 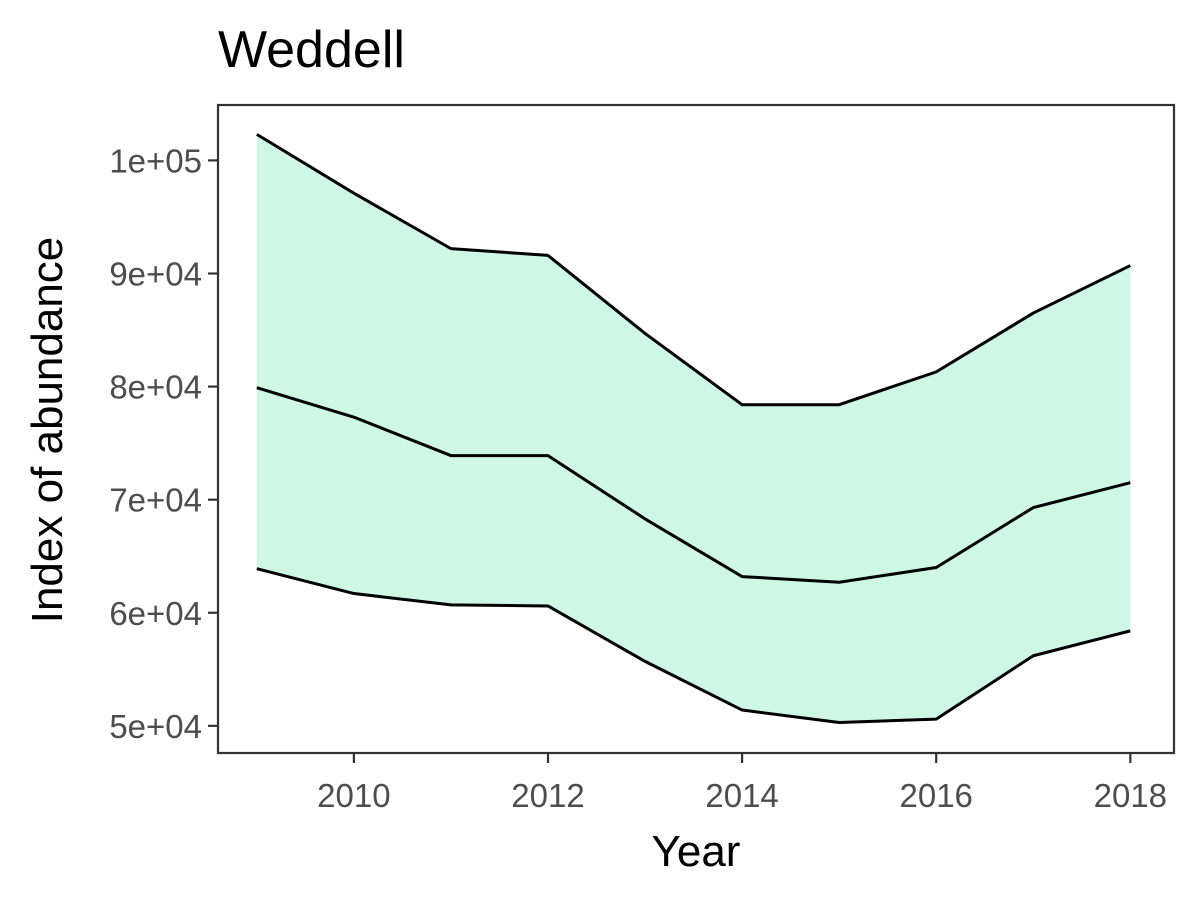 I want to click on x-tick-label: 2014, so click(x=741, y=795).